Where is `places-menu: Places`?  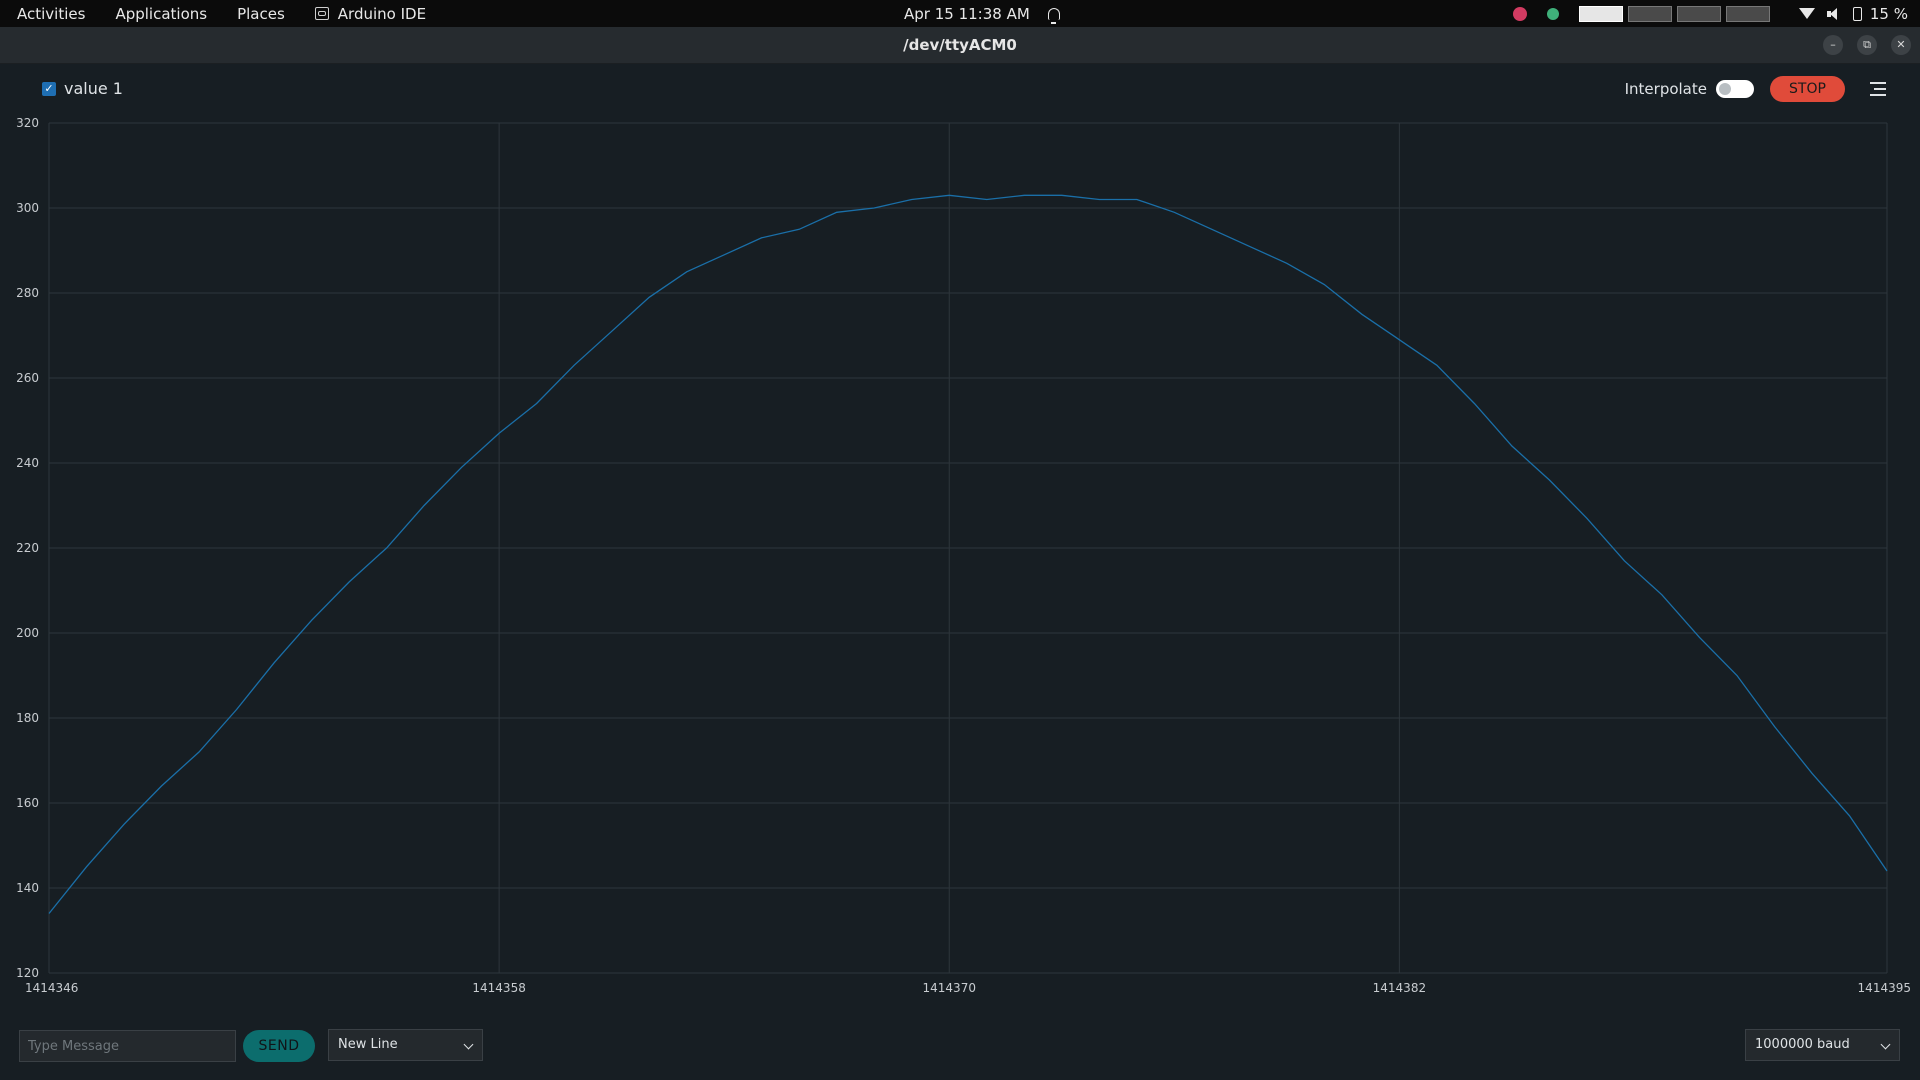
places-menu: Places is located at coordinates (261, 13).